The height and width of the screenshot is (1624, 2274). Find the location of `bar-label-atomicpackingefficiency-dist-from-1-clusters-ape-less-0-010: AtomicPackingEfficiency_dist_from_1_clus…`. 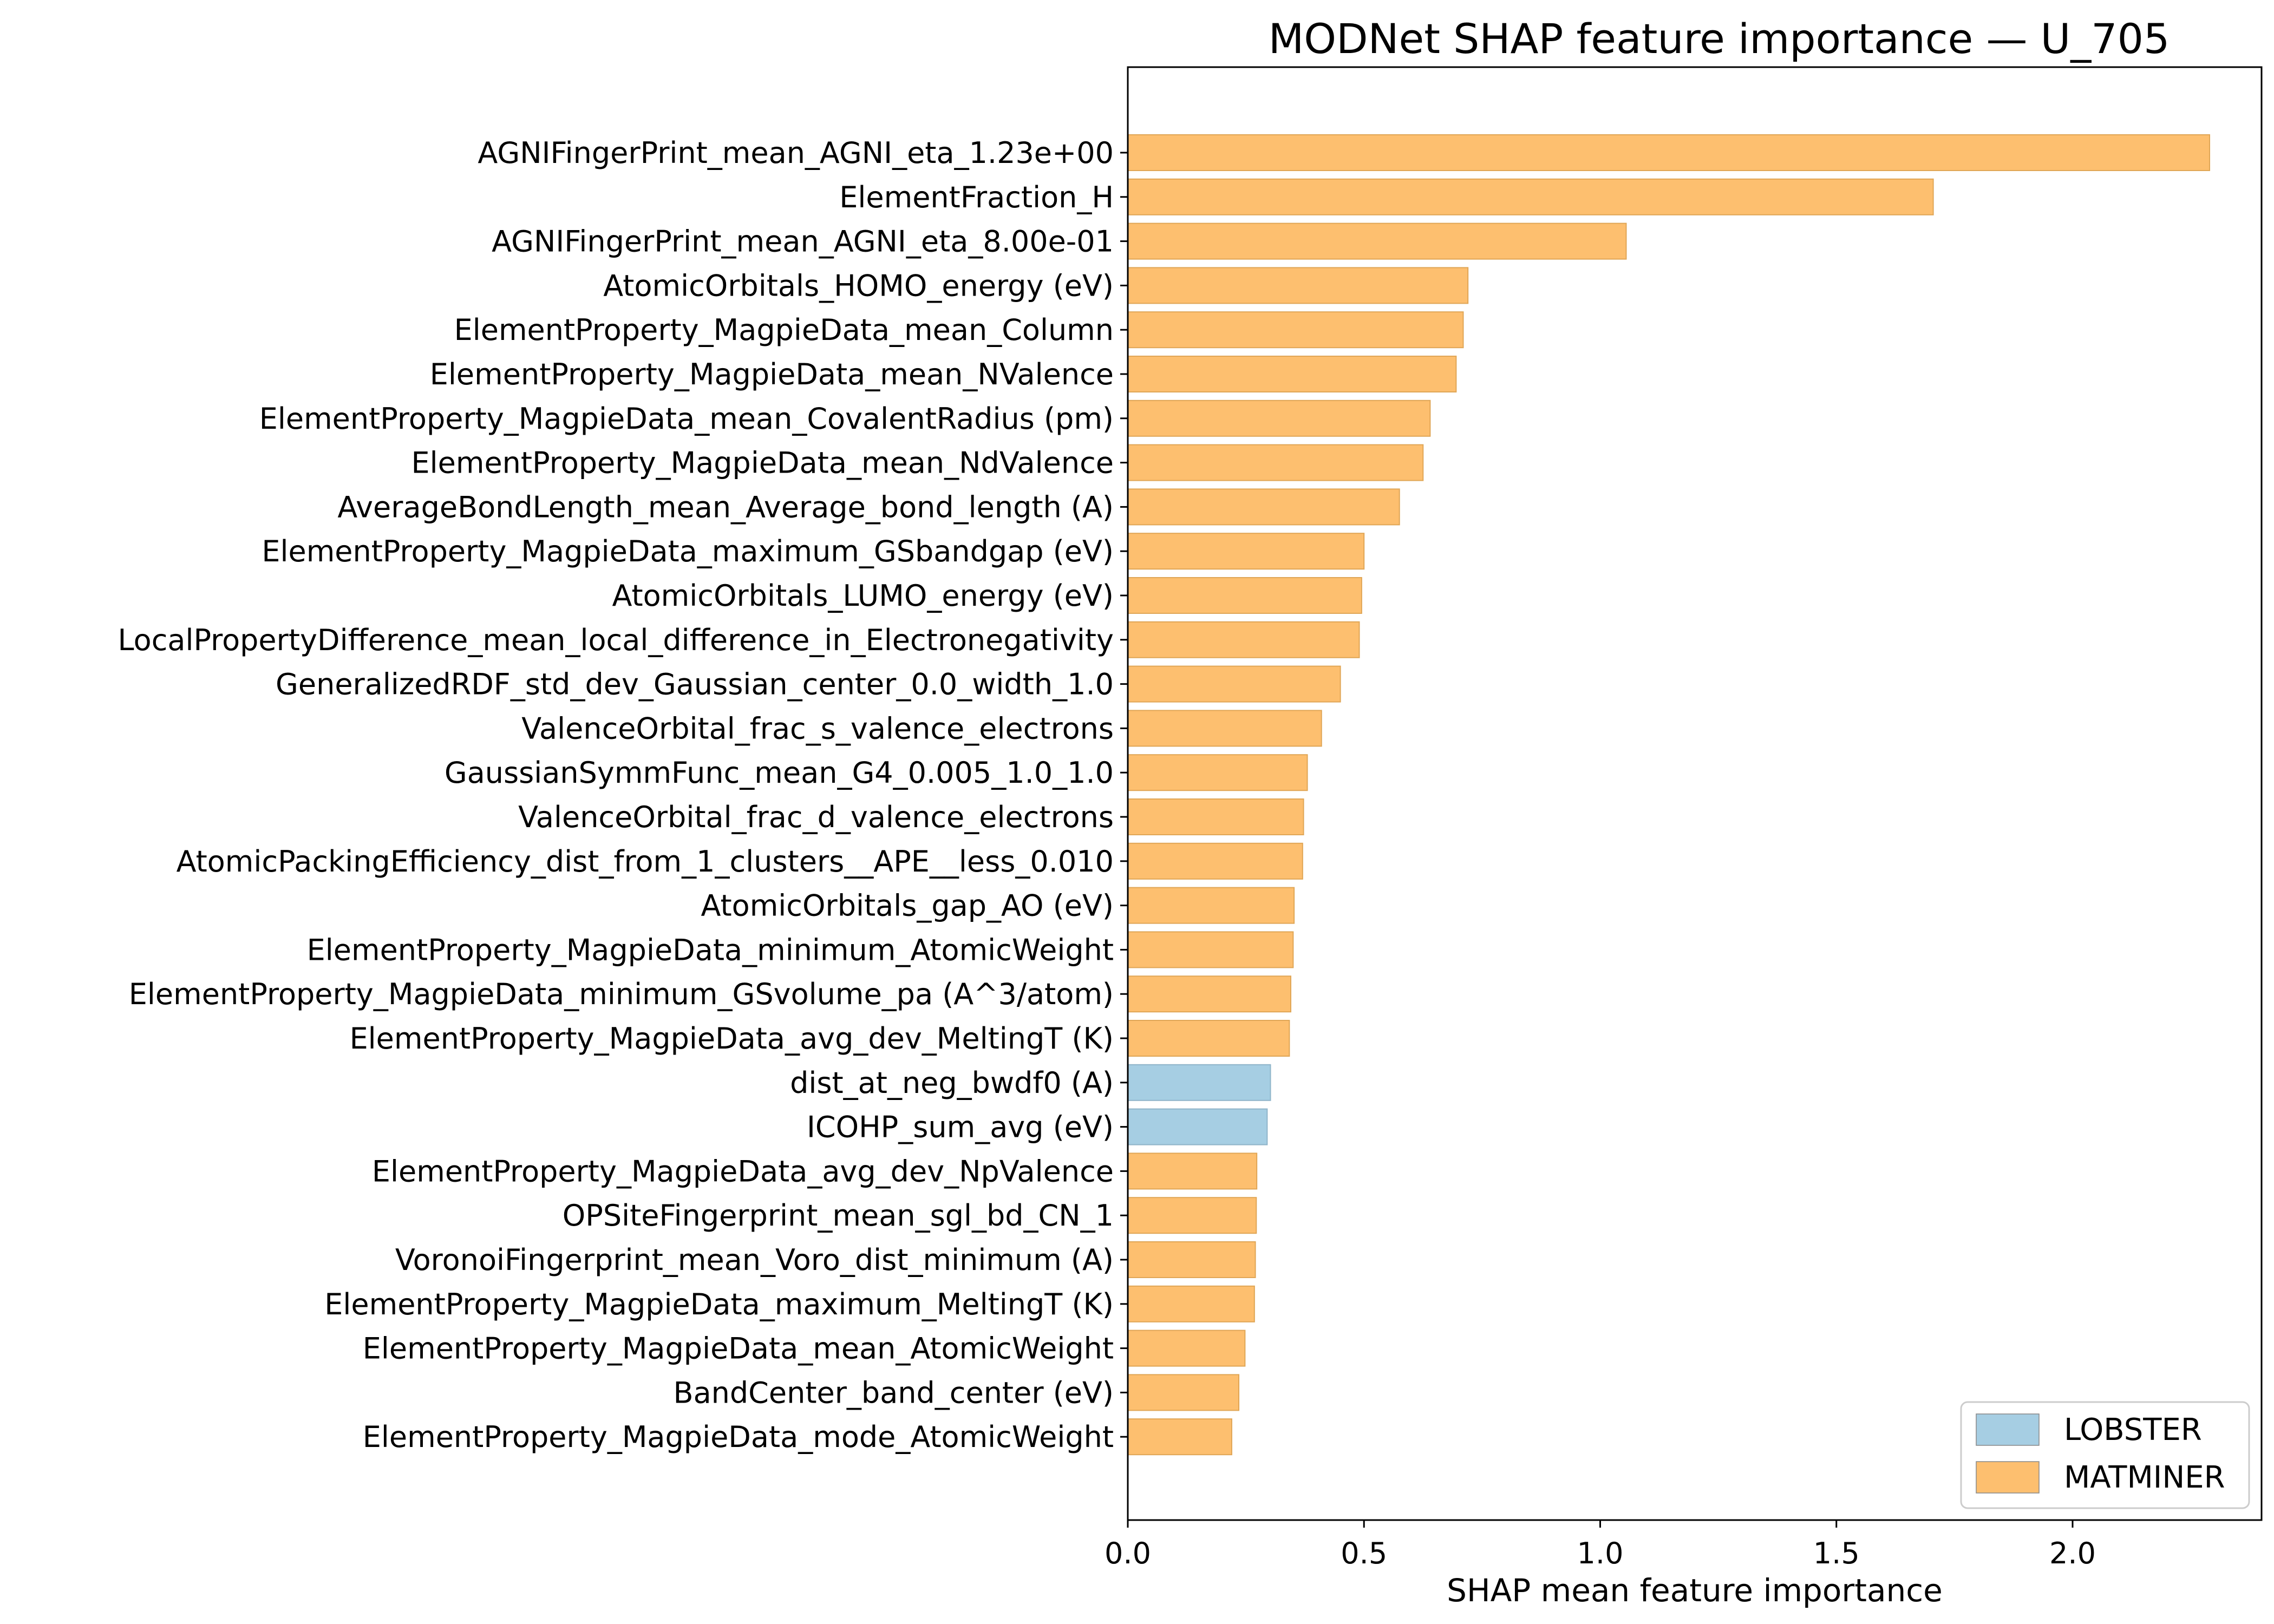

bar-label-atomicpackingefficiency-dist-from-1-clusters-ape-less-0-010: AtomicPackingEfficiency_dist_from_1_clus… is located at coordinates (646, 861).